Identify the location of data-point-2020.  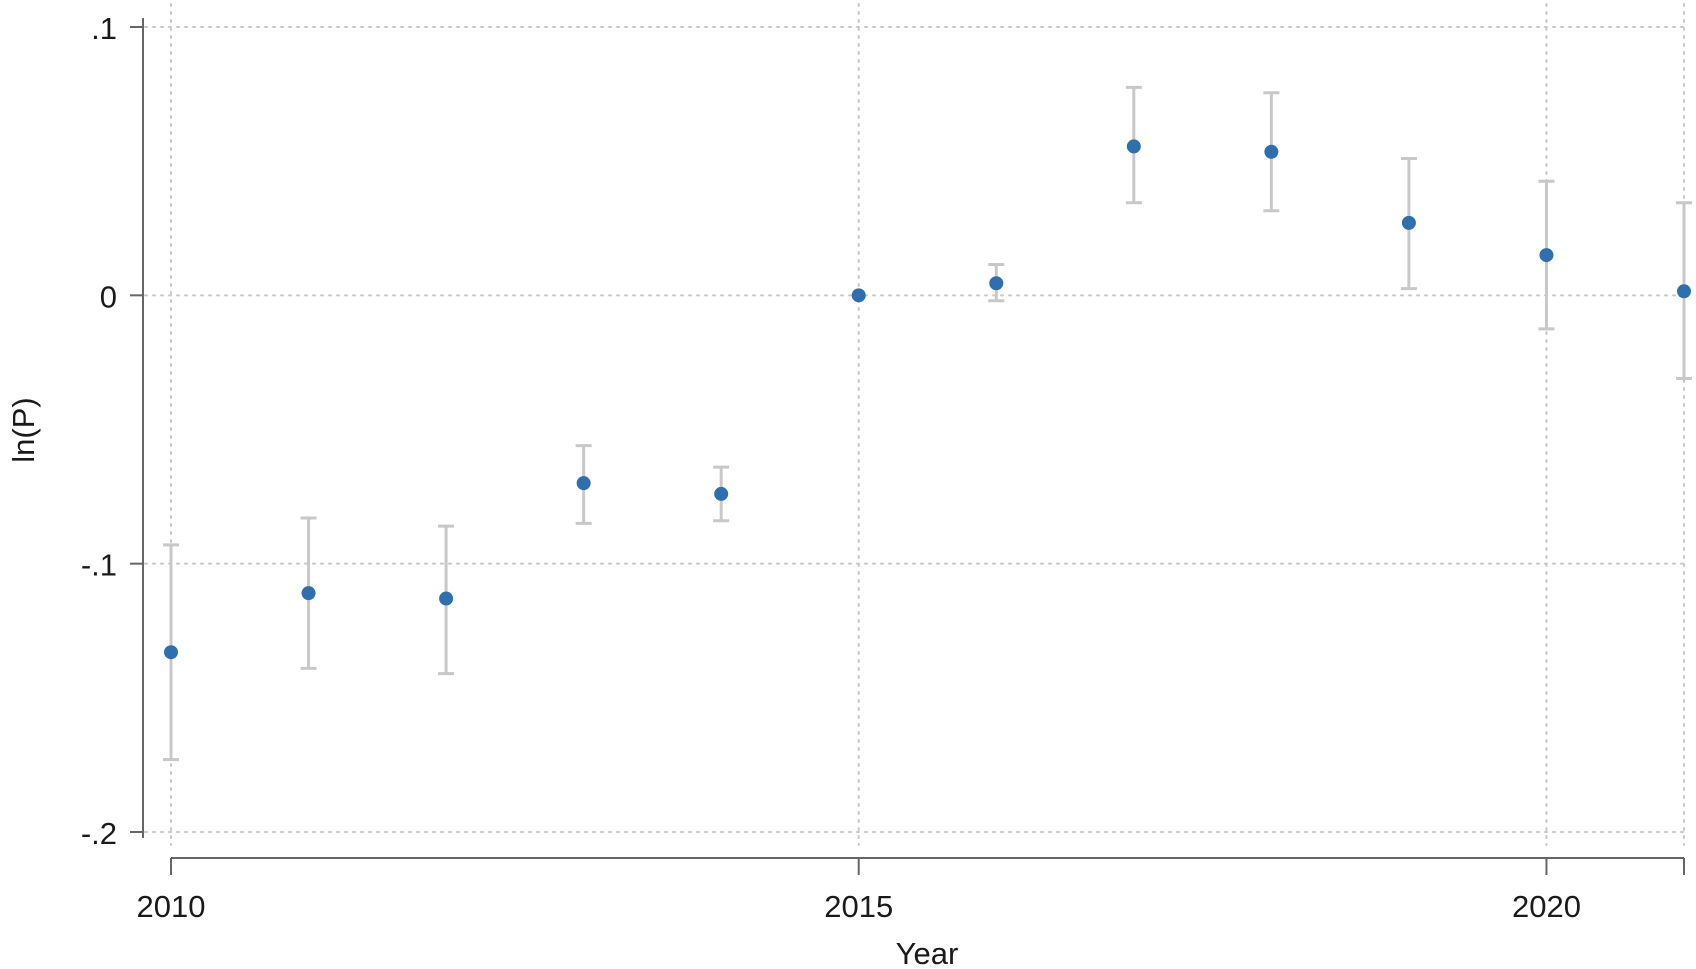
(1546, 255).